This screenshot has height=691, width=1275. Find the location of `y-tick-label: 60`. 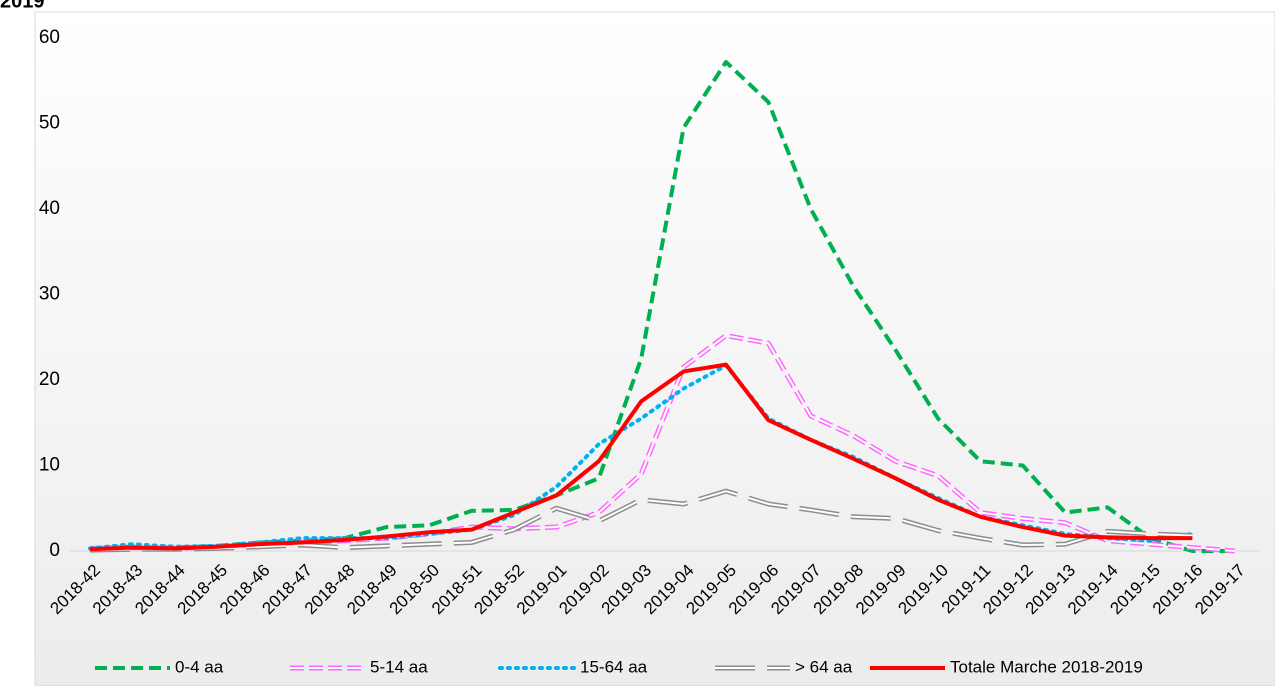

y-tick-label: 60 is located at coordinates (49, 37).